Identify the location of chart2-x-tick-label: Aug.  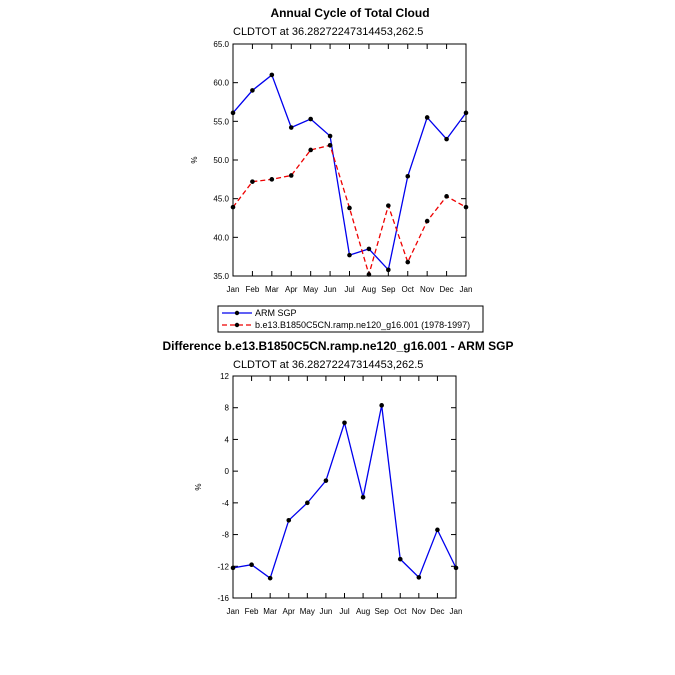
(363, 611).